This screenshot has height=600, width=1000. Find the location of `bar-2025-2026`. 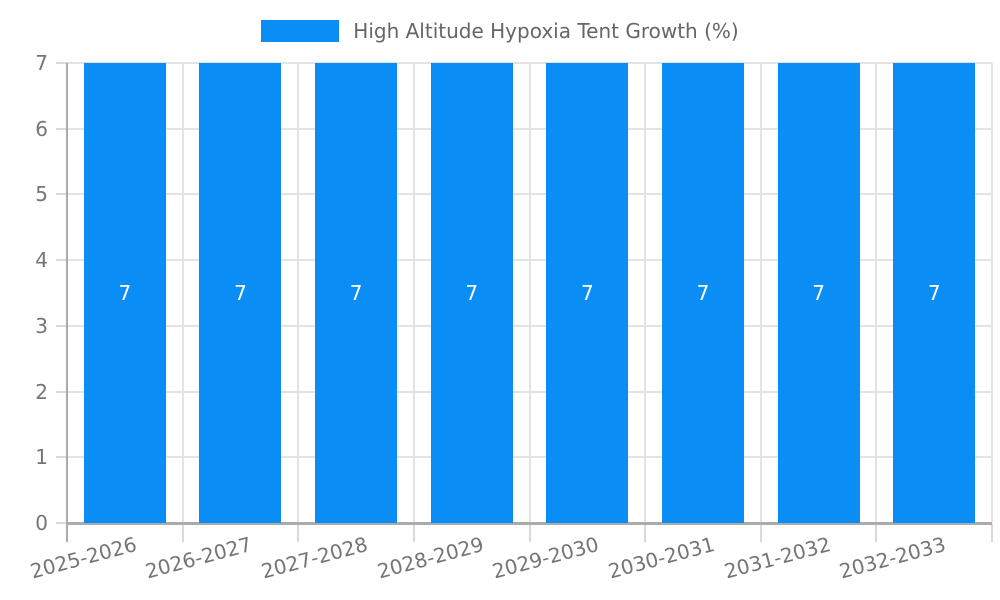

bar-2025-2026 is located at coordinates (124, 293).